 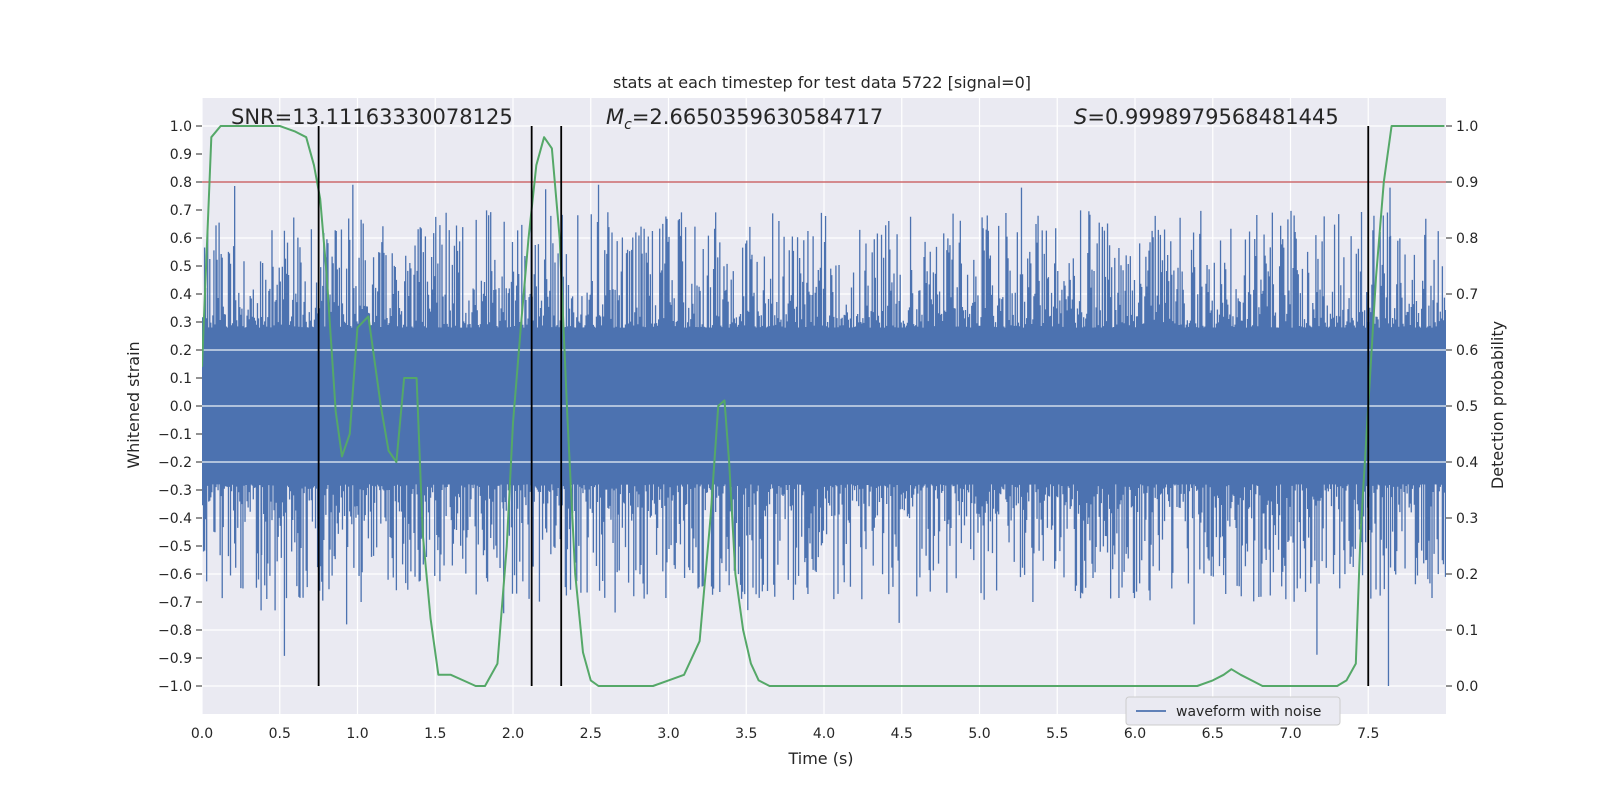 I want to click on y-left-tick-label: −0.3, so click(x=175, y=491).